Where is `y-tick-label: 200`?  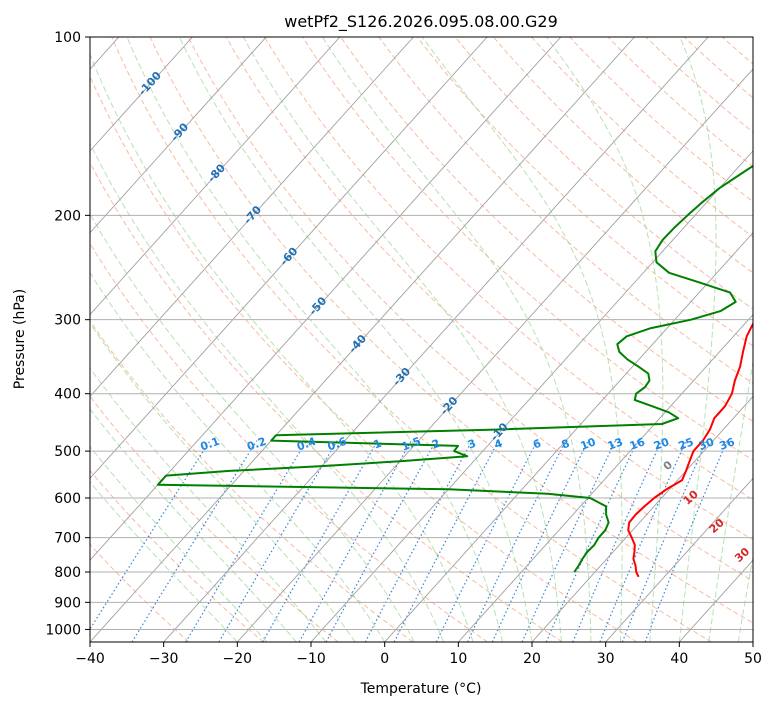 y-tick-label: 200 is located at coordinates (67, 216).